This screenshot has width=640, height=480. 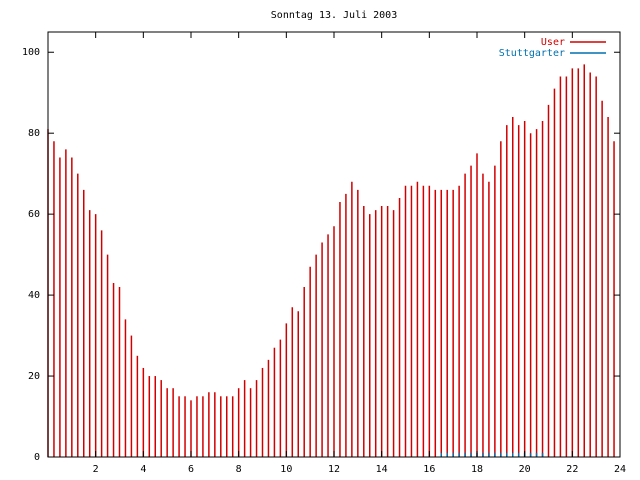 What do you see at coordinates (34, 295) in the screenshot?
I see `y-tick-label: 40` at bounding box center [34, 295].